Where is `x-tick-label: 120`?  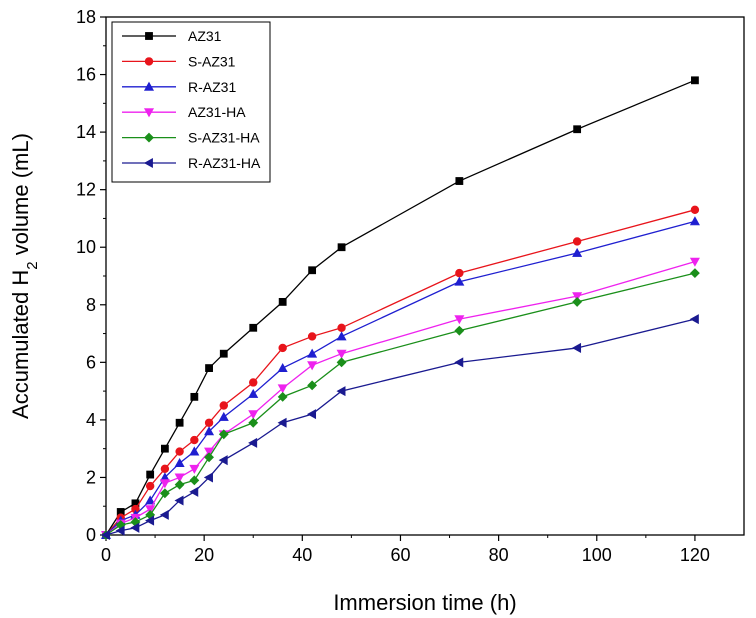 x-tick-label: 120 is located at coordinates (695, 555).